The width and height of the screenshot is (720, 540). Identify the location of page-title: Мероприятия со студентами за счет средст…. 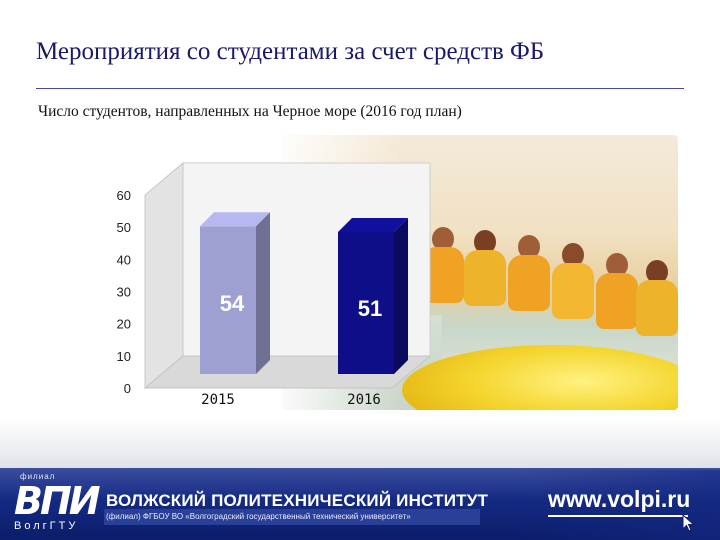
(290, 51).